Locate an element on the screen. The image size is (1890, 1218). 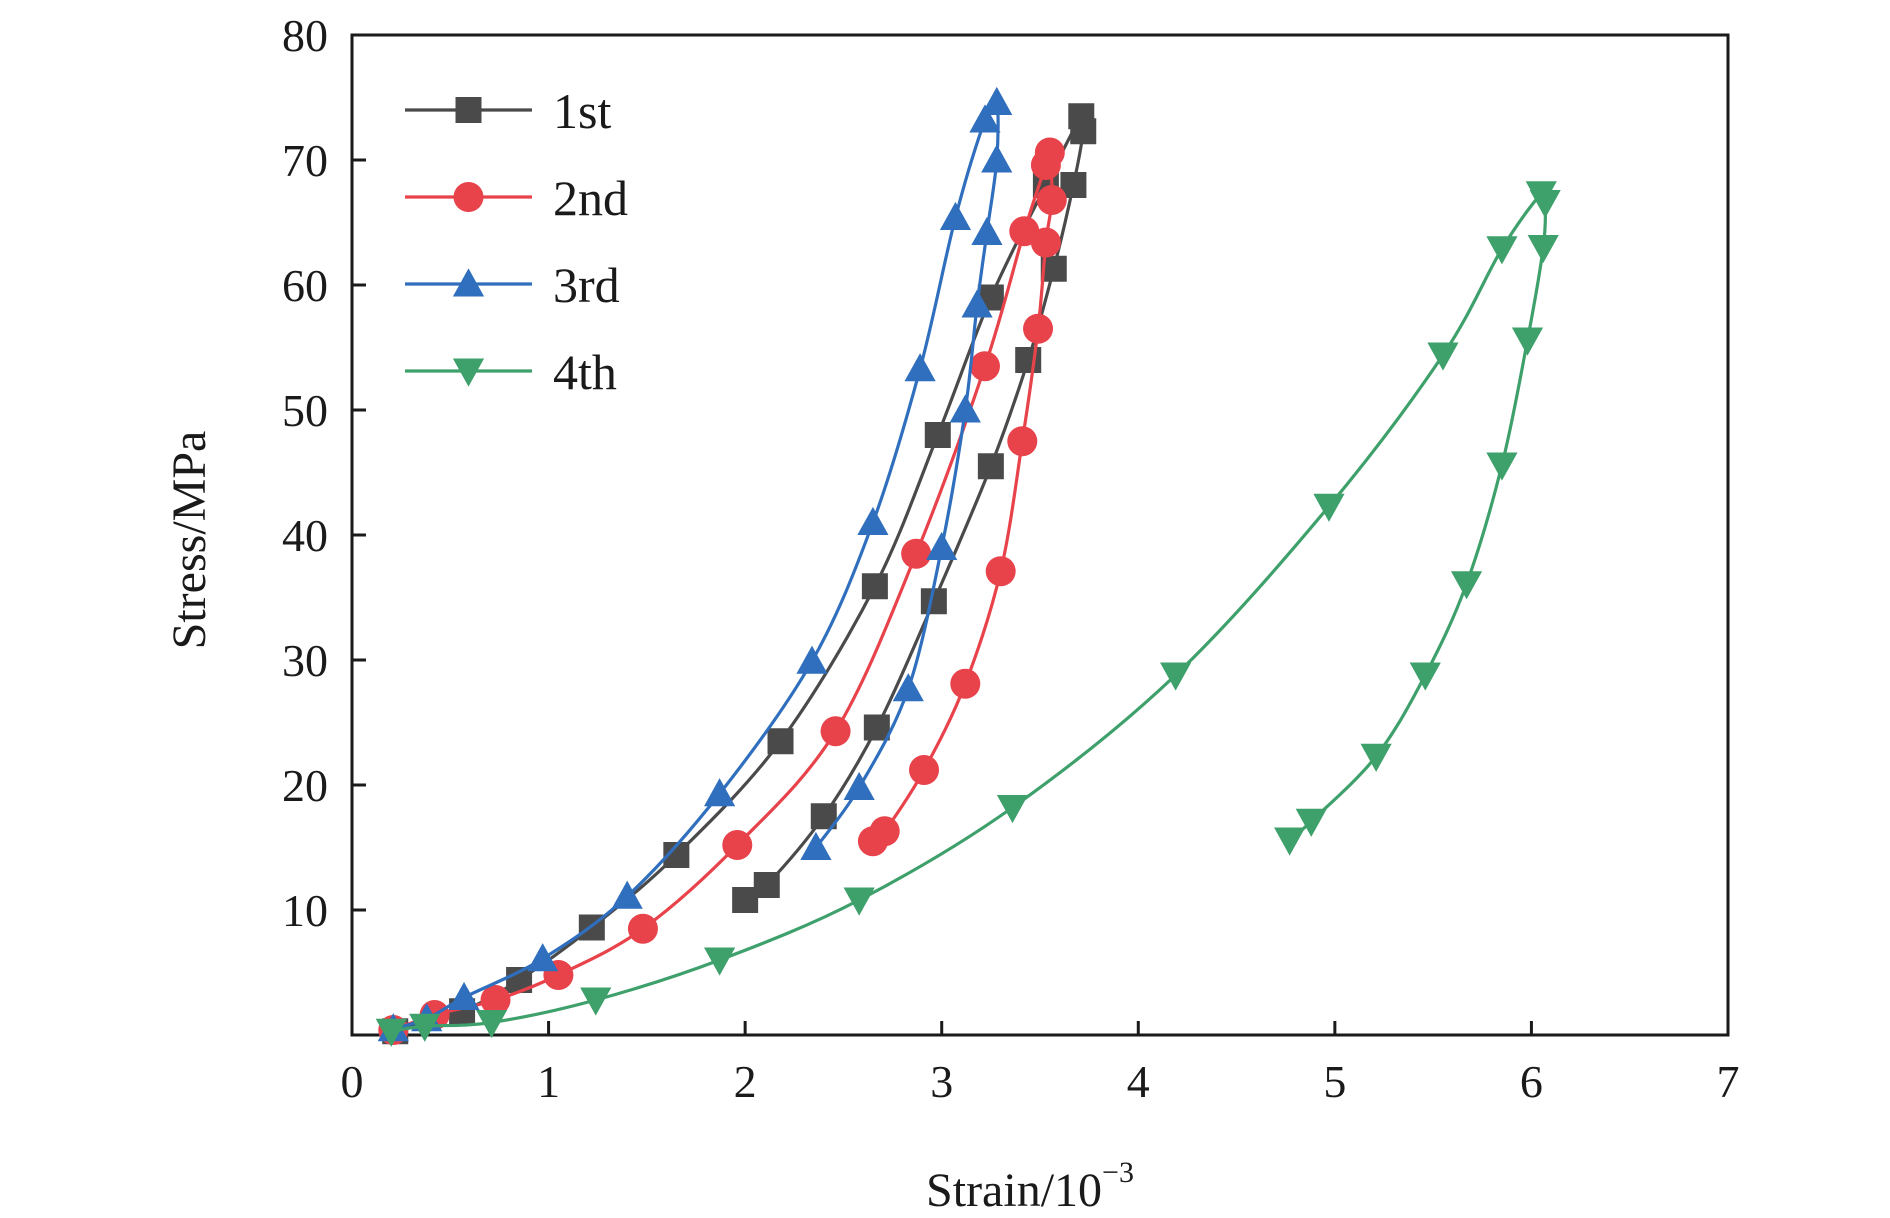
x-axis-title: Strain/10−3 is located at coordinates (1030, 1186).